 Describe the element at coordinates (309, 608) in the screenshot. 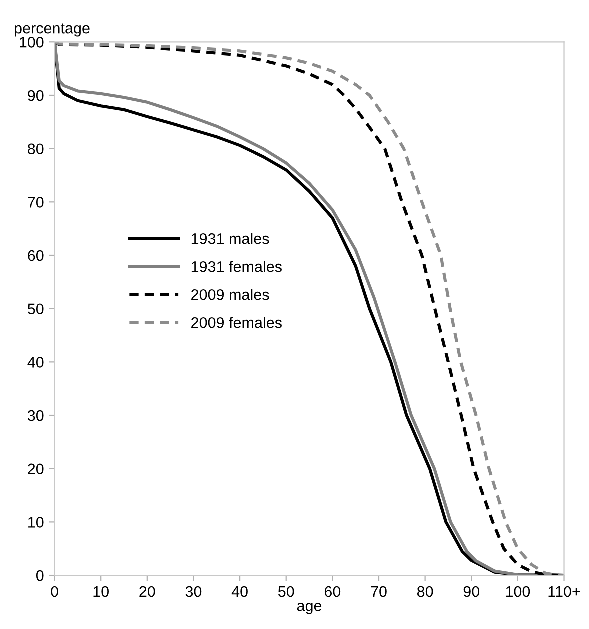

I see `x-axis-title: age` at that location.